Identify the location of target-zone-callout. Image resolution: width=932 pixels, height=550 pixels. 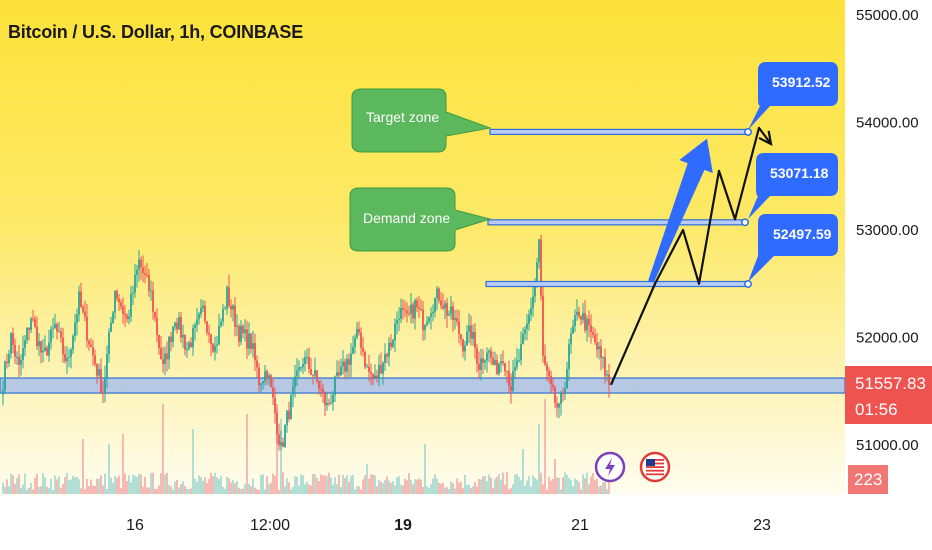
(421, 120).